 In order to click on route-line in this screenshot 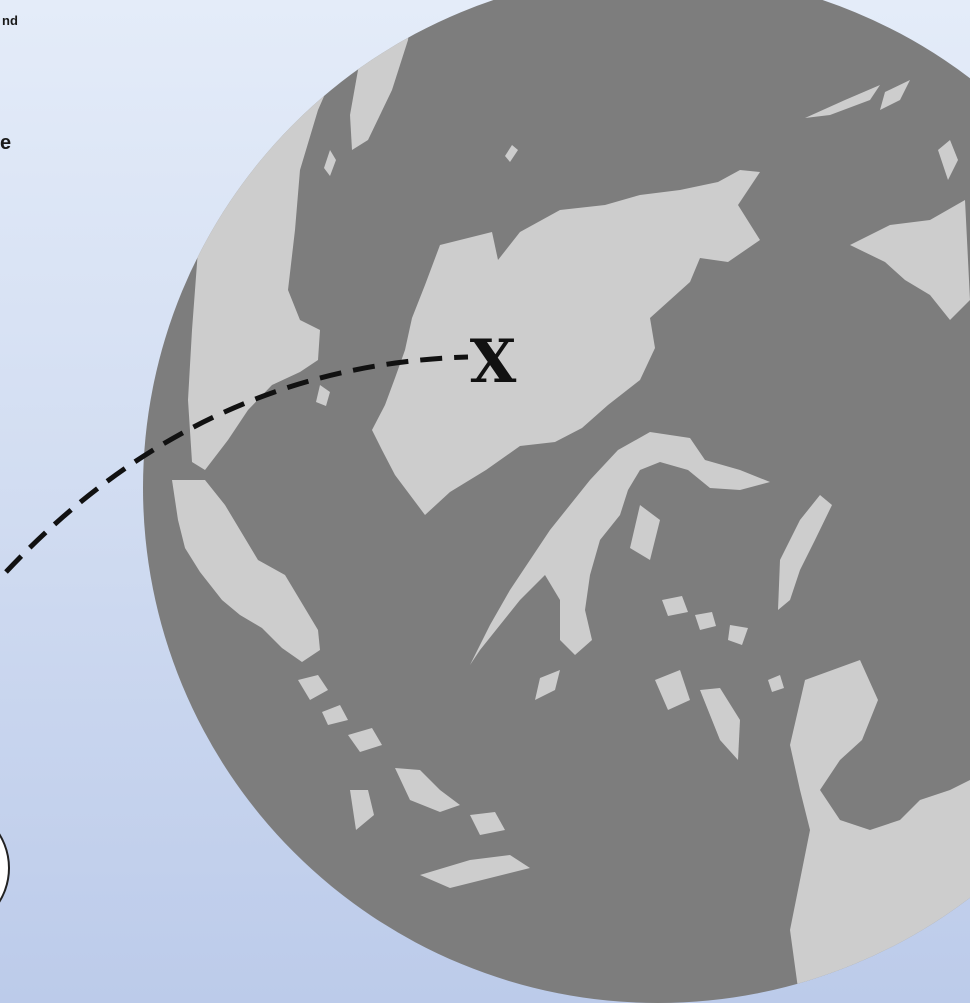, I will do `click(236, 464)`.